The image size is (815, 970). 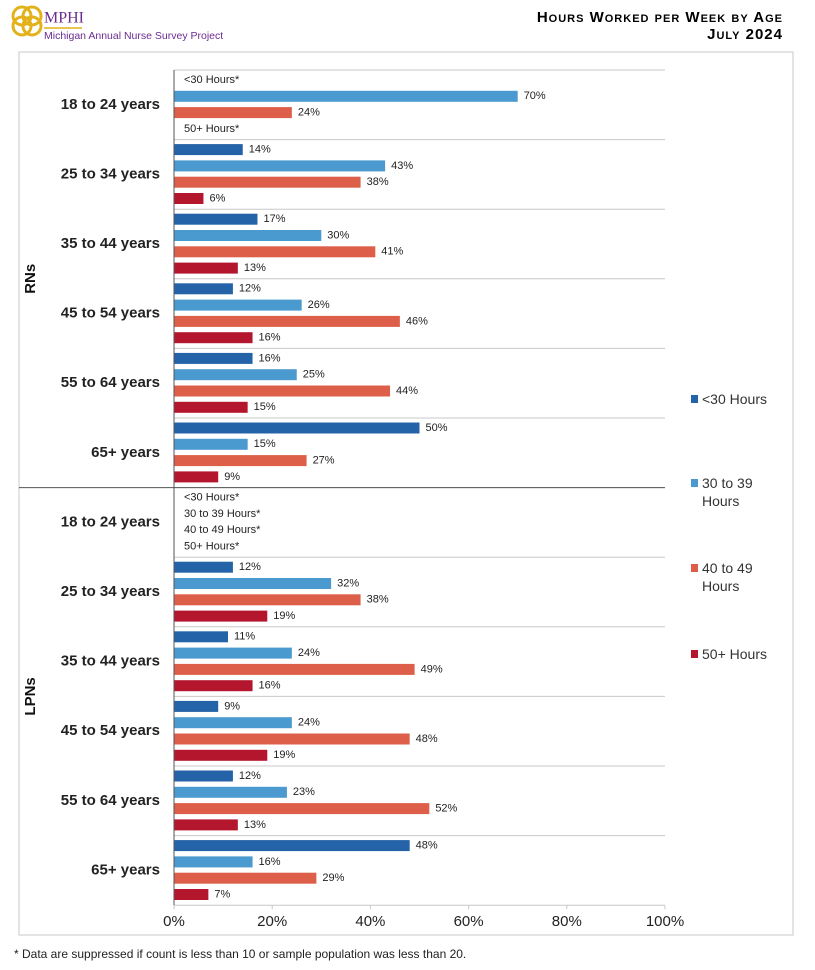 I want to click on group-label: RNs, so click(x=30, y=279).